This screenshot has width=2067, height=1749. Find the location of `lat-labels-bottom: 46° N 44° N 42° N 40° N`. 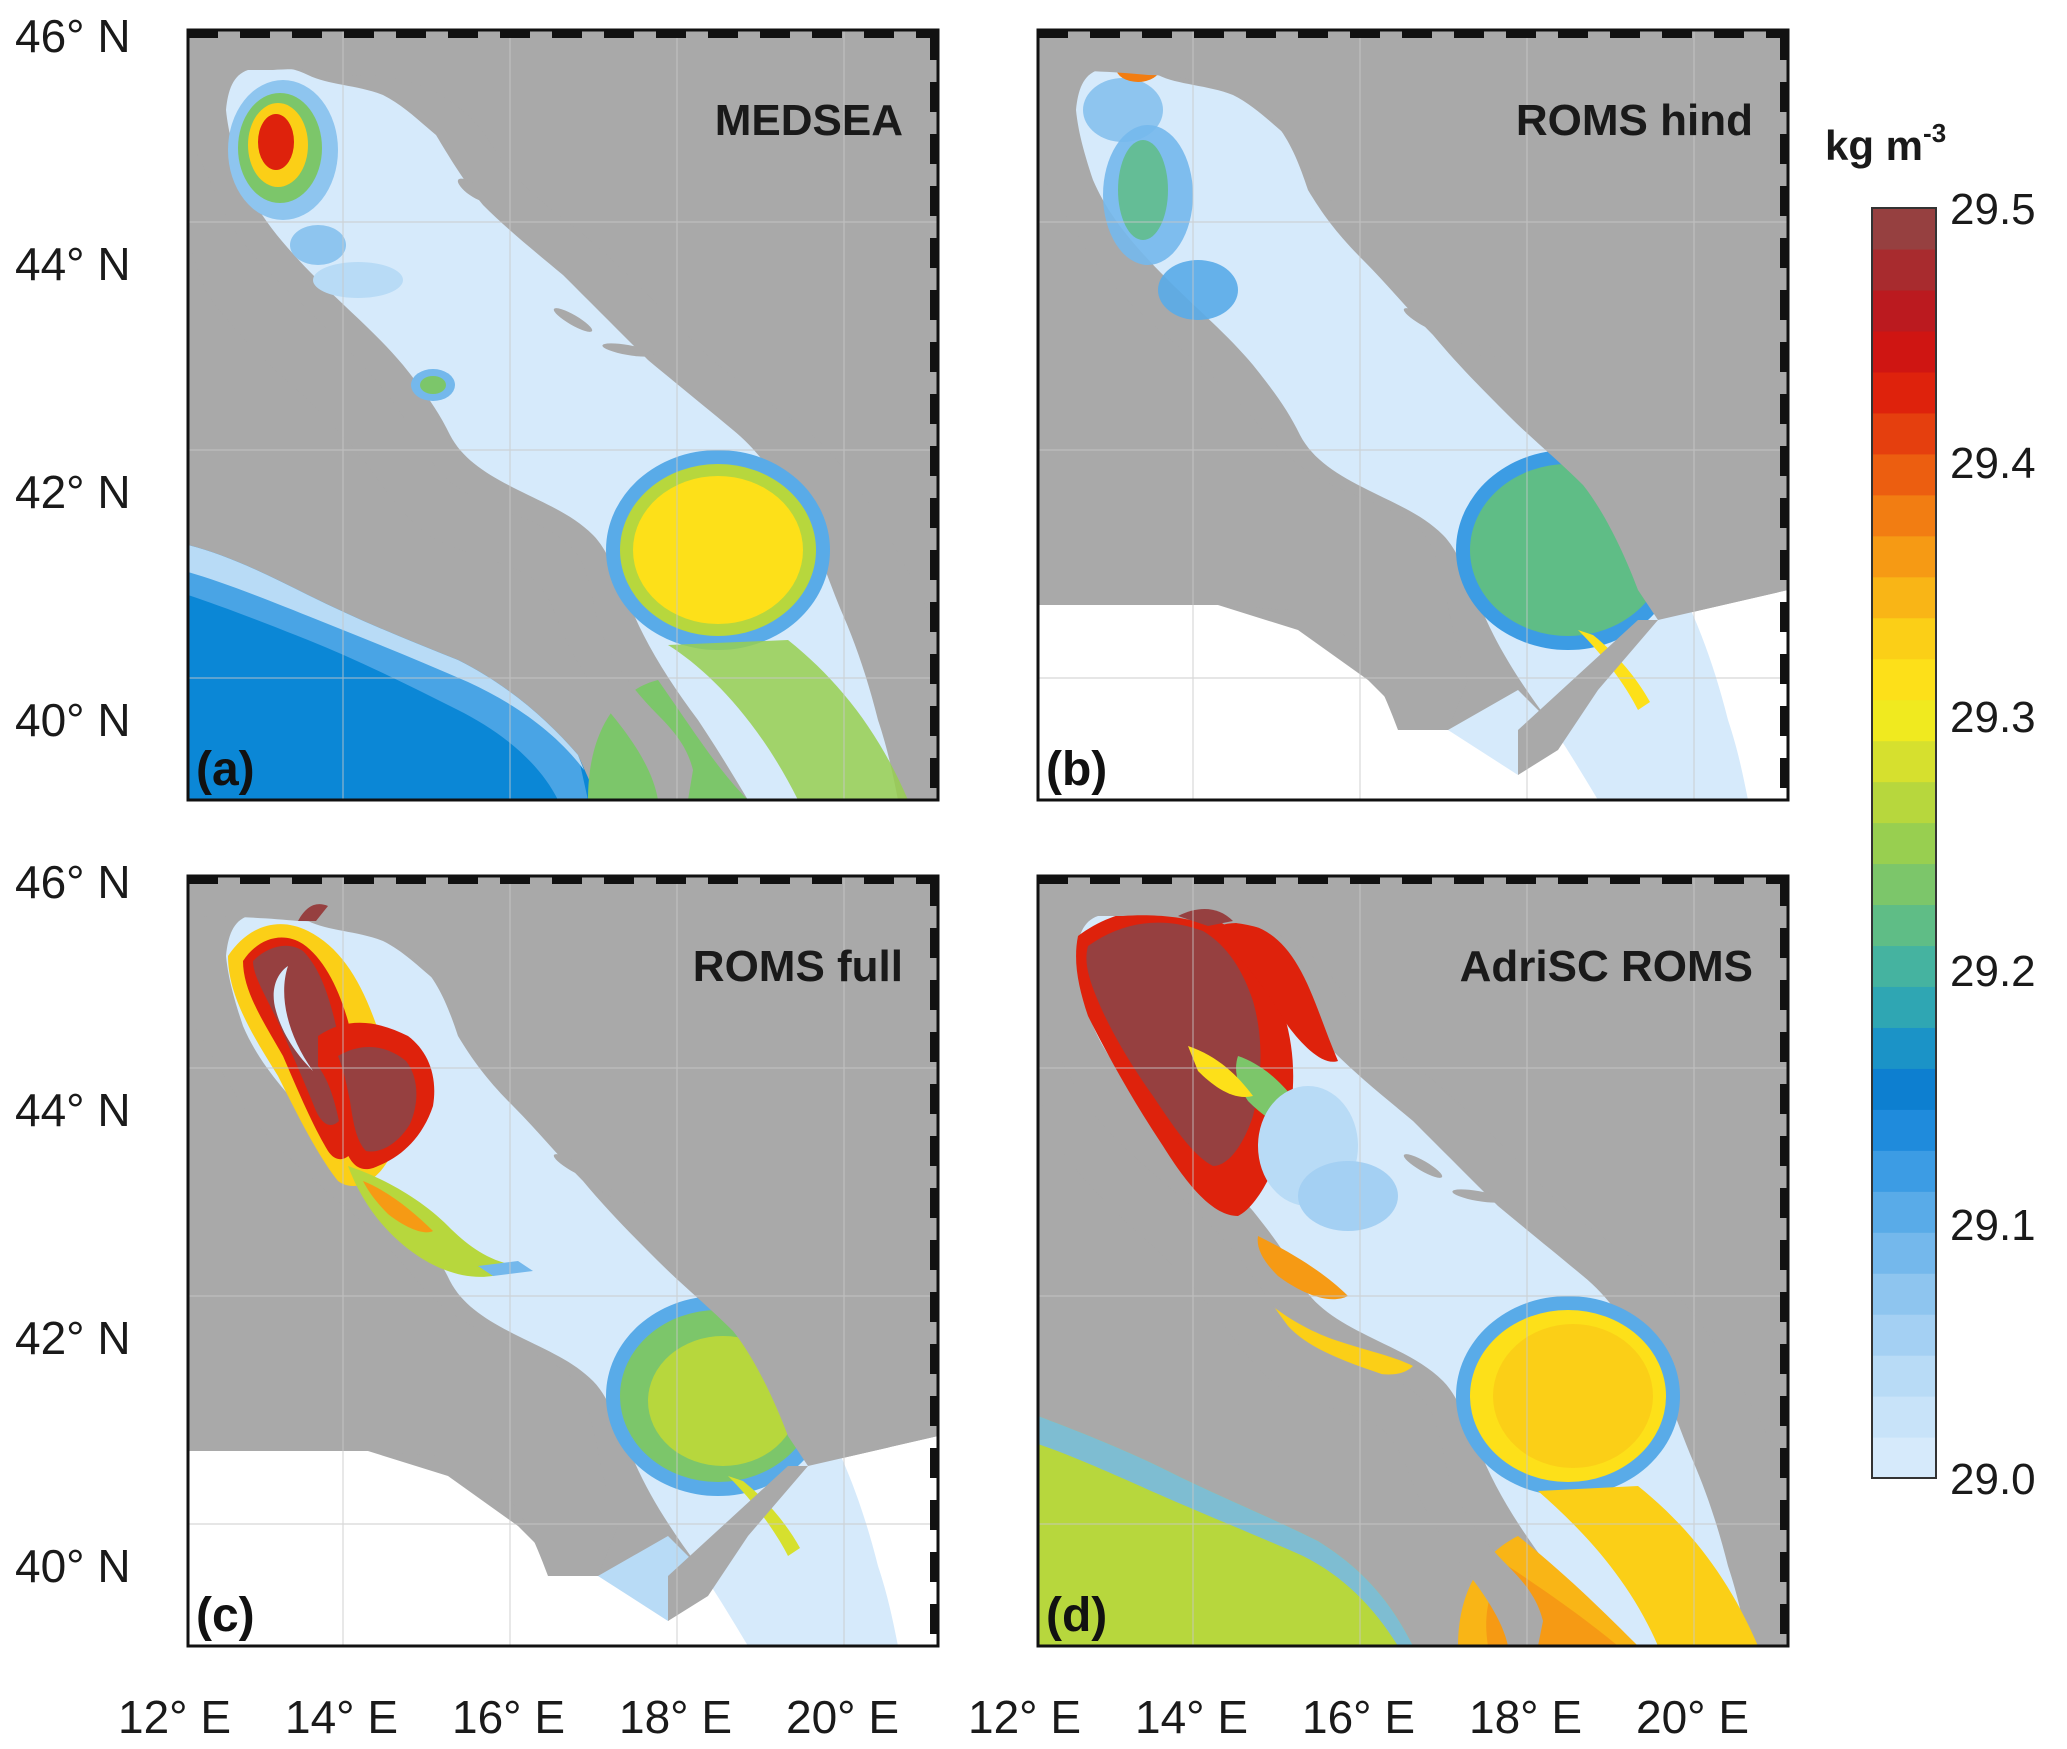

lat-labels-bottom: 46° N 44° N 42° N 40° N is located at coordinates (73, 1224).